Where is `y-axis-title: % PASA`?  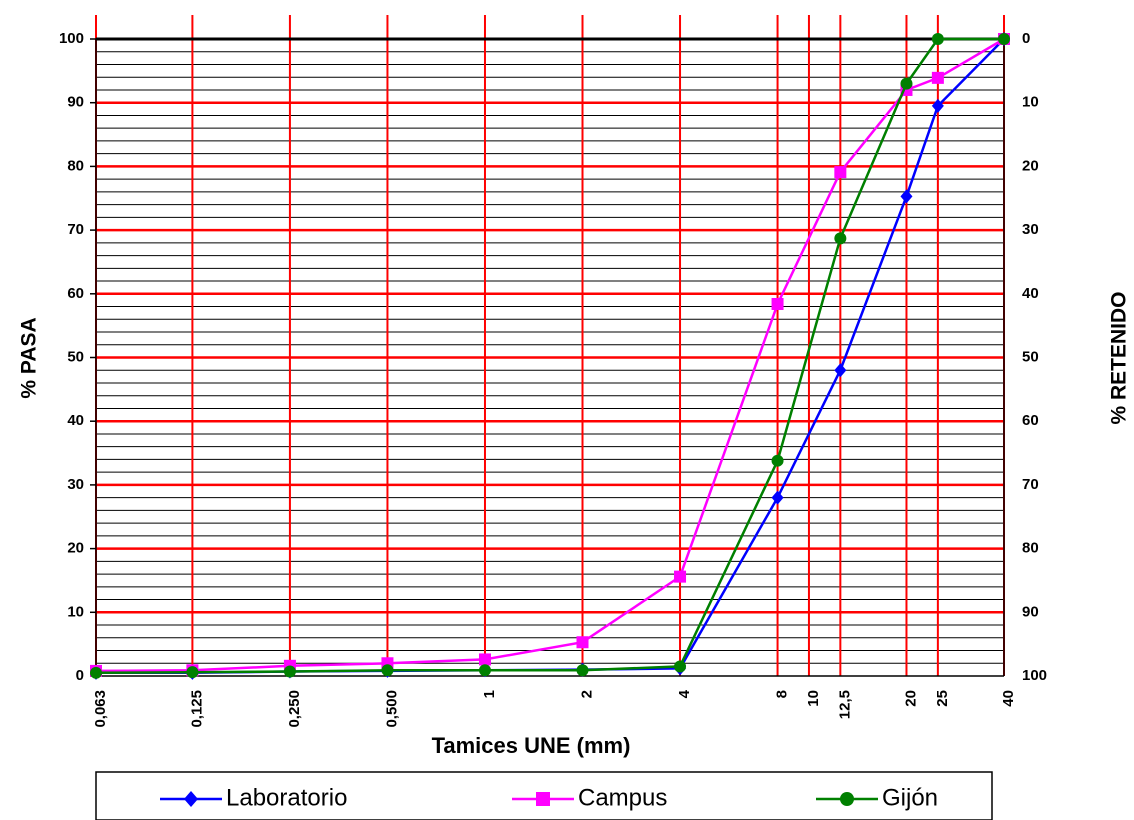
y-axis-title: % PASA is located at coordinates (29, 357).